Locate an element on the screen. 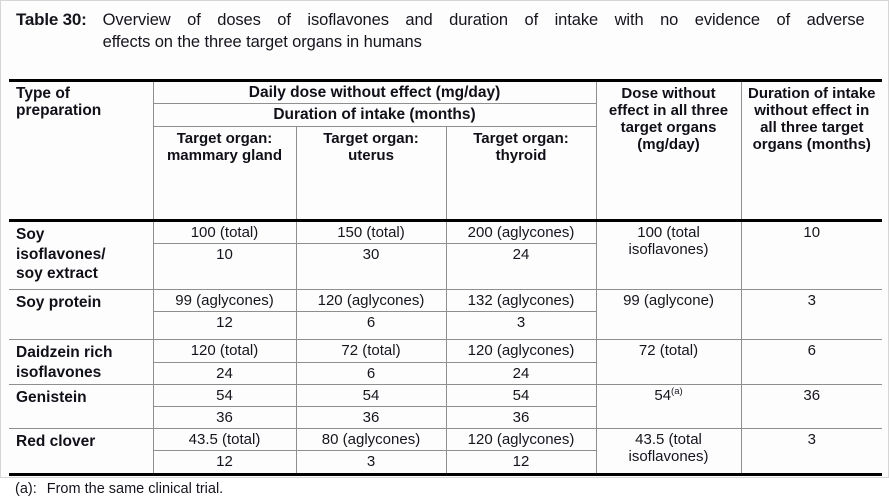 The height and width of the screenshot is (497, 889). header-row-2: Duration of intake (months) is located at coordinates (445, 115).